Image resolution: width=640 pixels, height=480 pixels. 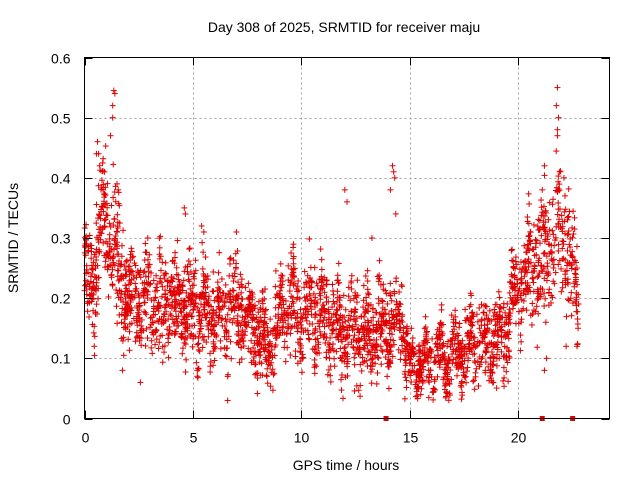 What do you see at coordinates (346, 465) in the screenshot?
I see `x-axis-label: GPS time / hours` at bounding box center [346, 465].